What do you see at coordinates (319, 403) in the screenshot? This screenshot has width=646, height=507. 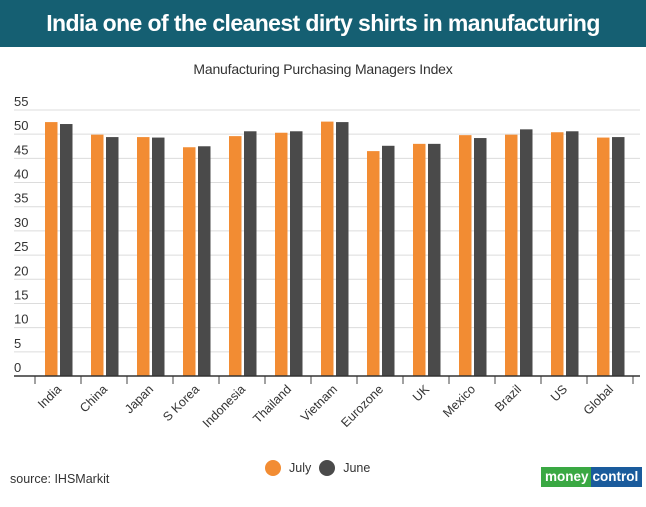 I see `x-tick-label: Vietnam` at bounding box center [319, 403].